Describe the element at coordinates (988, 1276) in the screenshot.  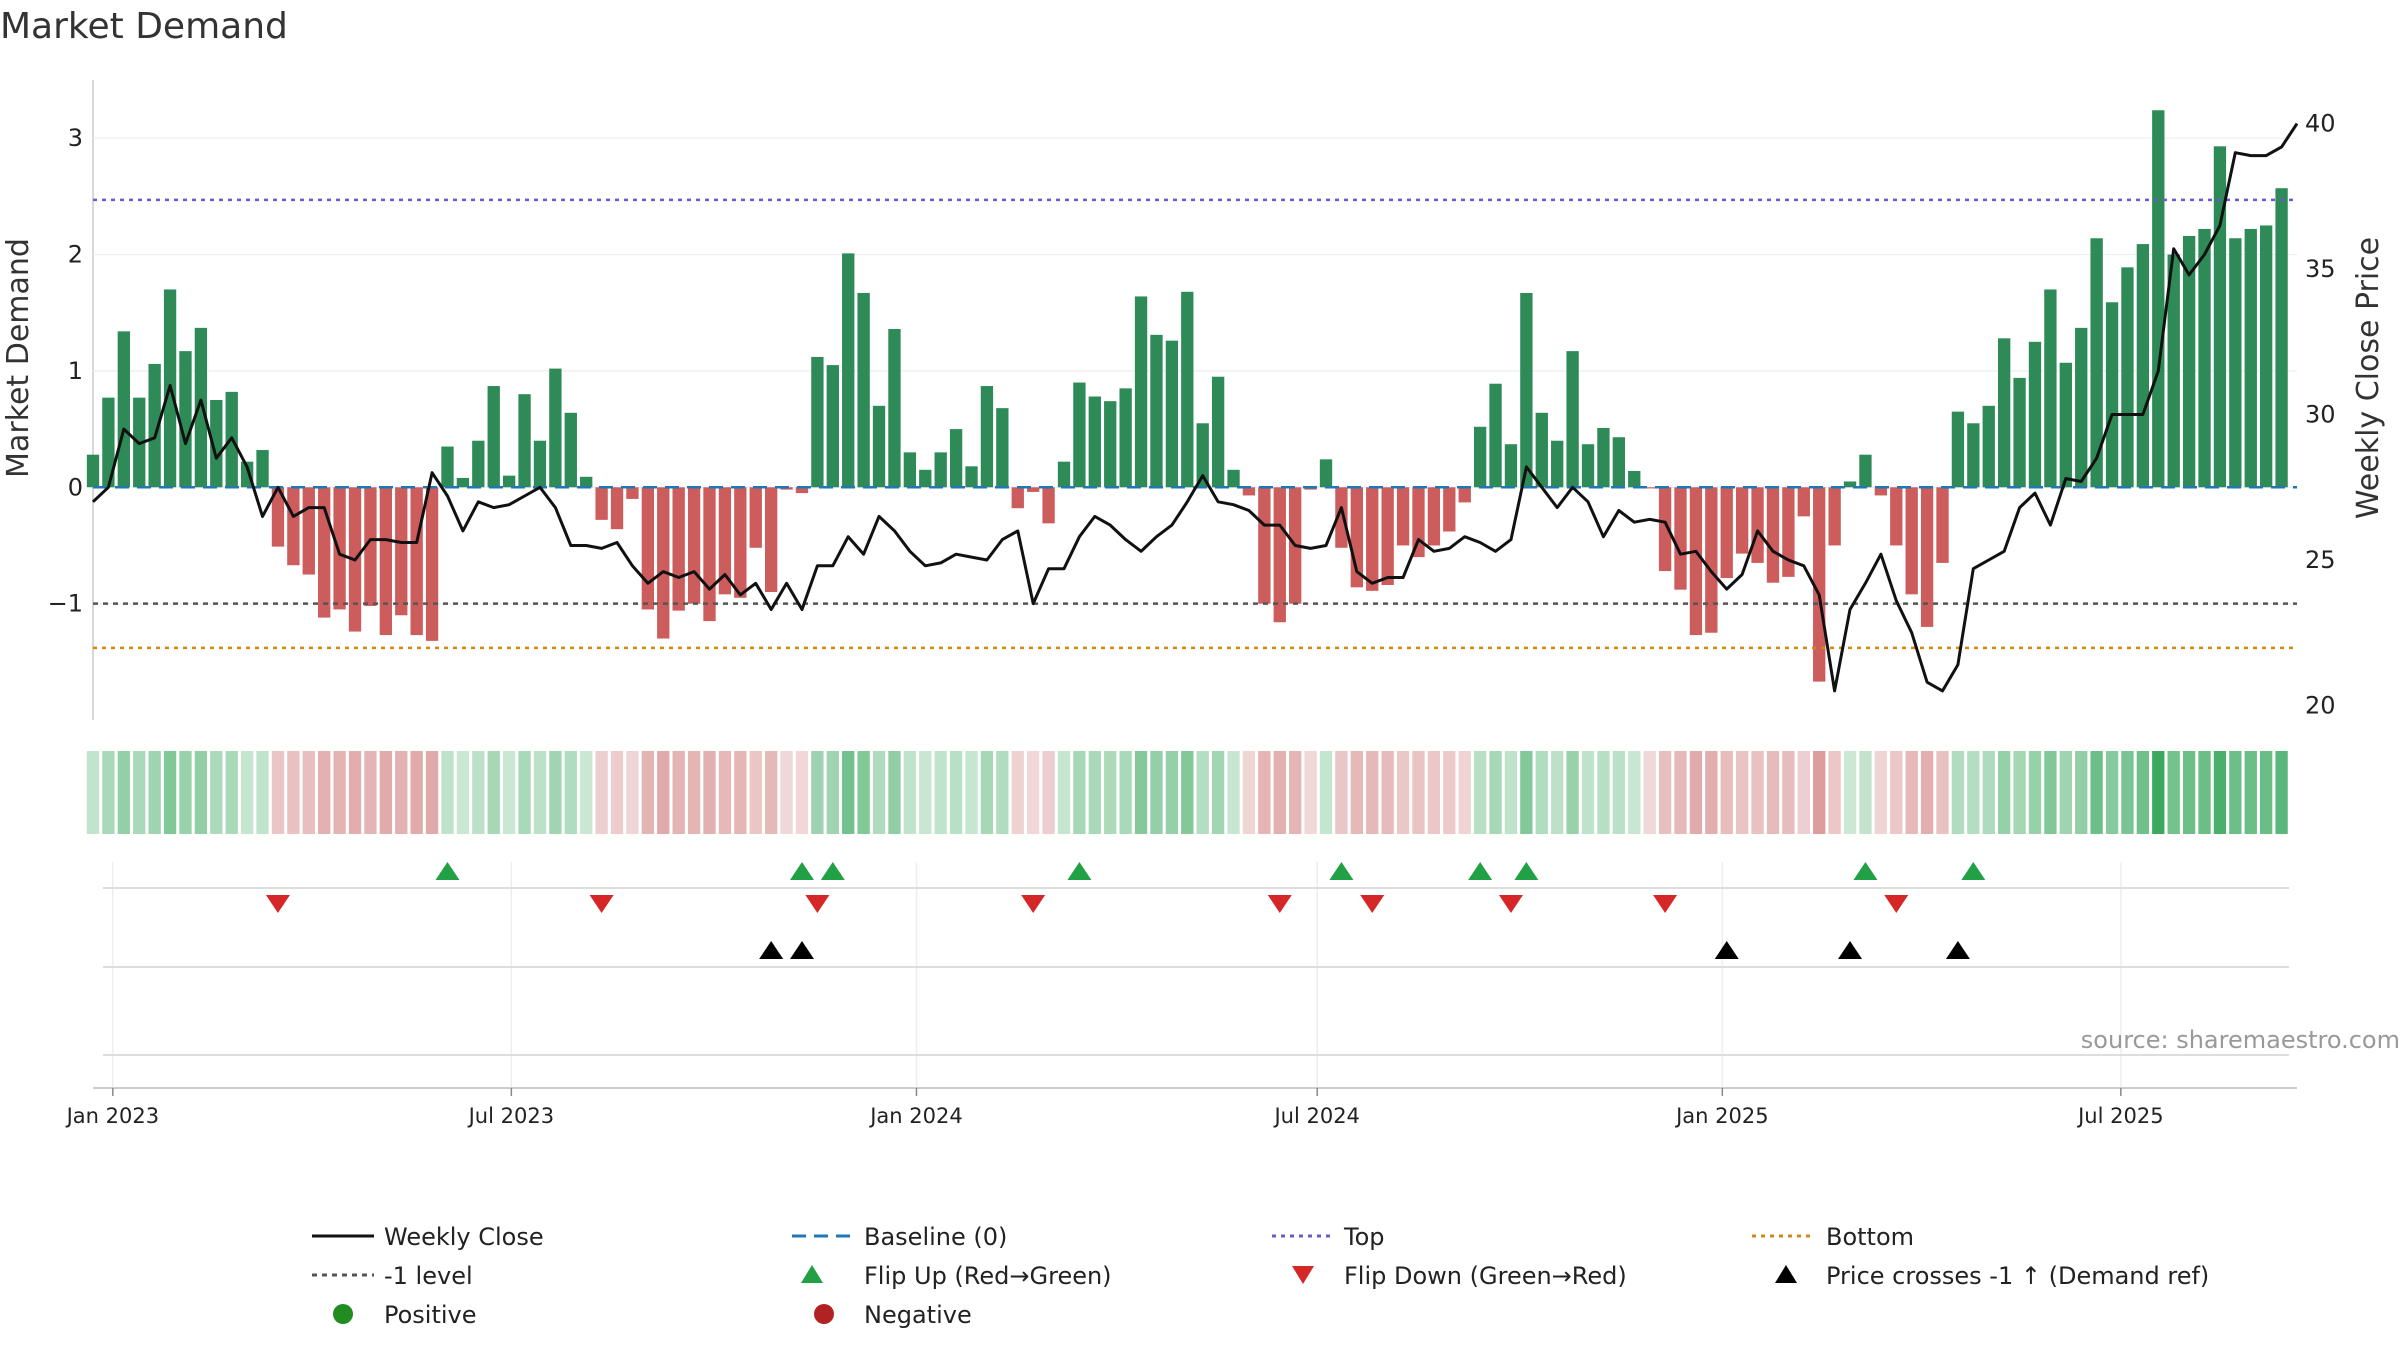
I see `legend-flip-up: Flip Up (Red→Green)` at that location.